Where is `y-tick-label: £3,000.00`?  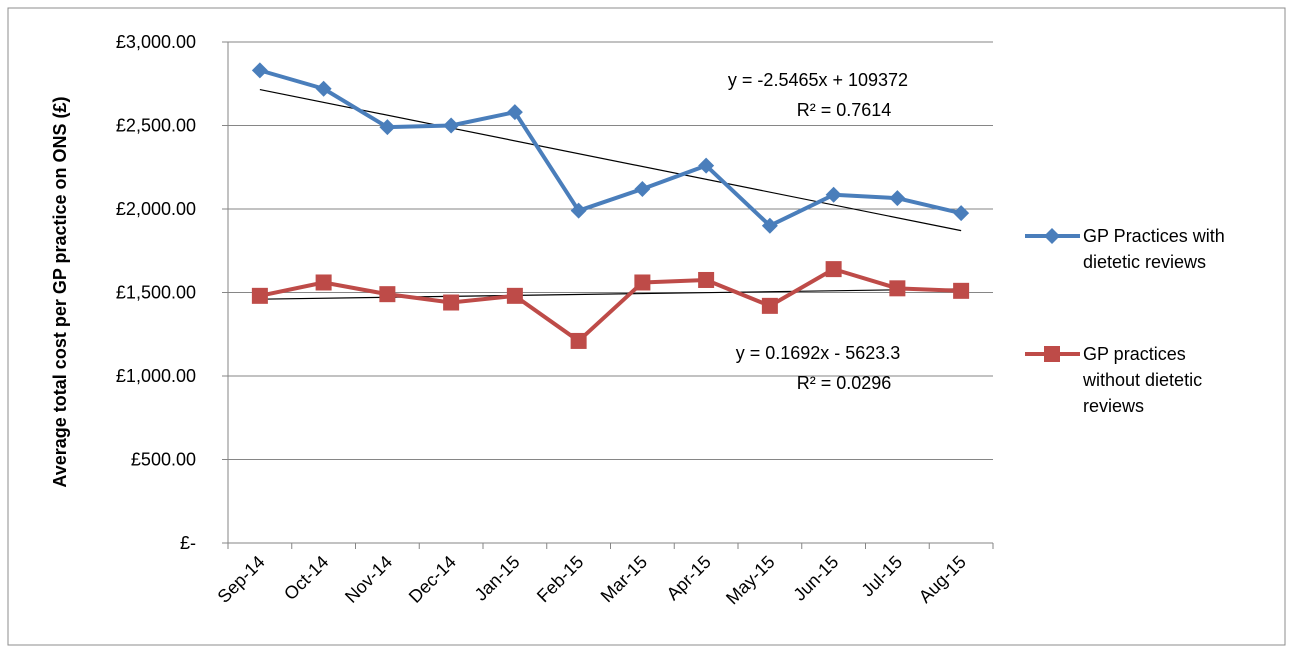
y-tick-label: £3,000.00 is located at coordinates (156, 42).